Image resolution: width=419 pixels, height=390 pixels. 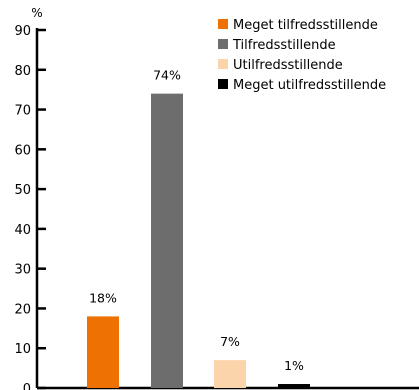 What do you see at coordinates (294, 365) in the screenshot?
I see `data-label: 1%` at bounding box center [294, 365].